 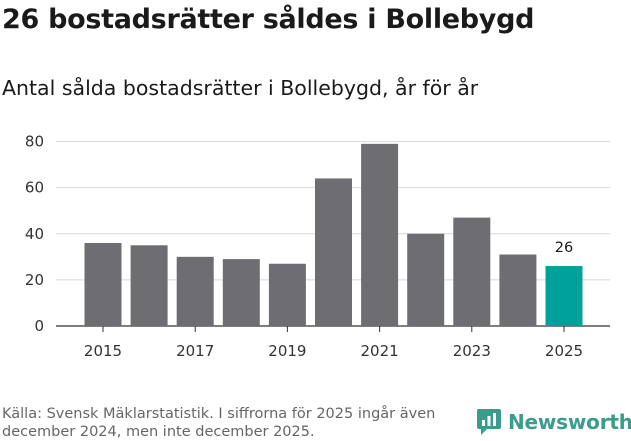 I want to click on x-tick-label: 2021, so click(x=380, y=351).